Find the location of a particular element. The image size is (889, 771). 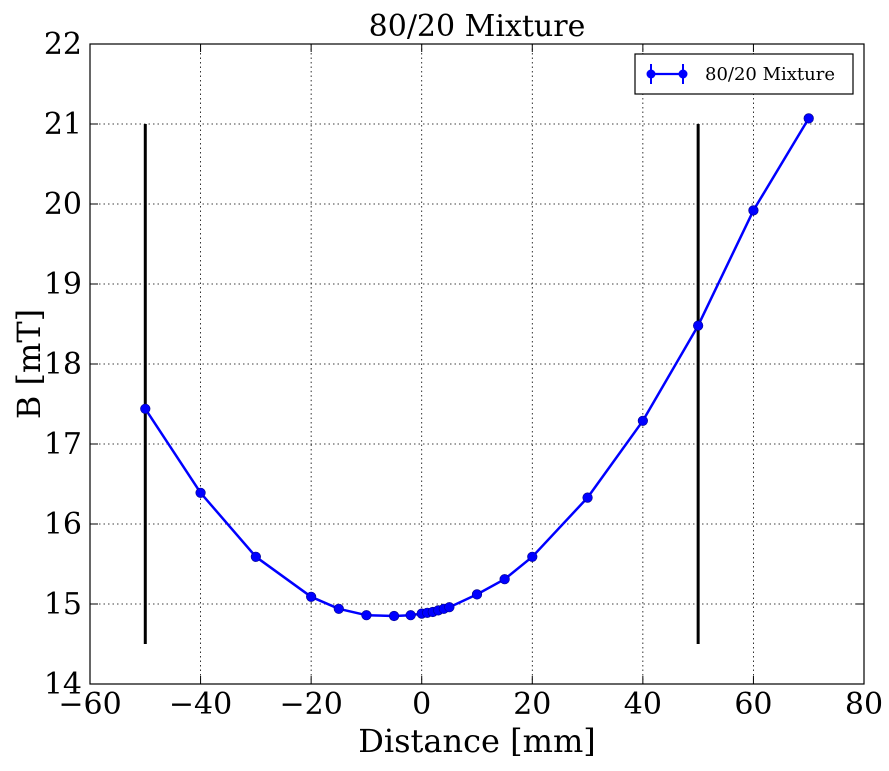

y-axis-label: B [mT] is located at coordinates (29, 364).